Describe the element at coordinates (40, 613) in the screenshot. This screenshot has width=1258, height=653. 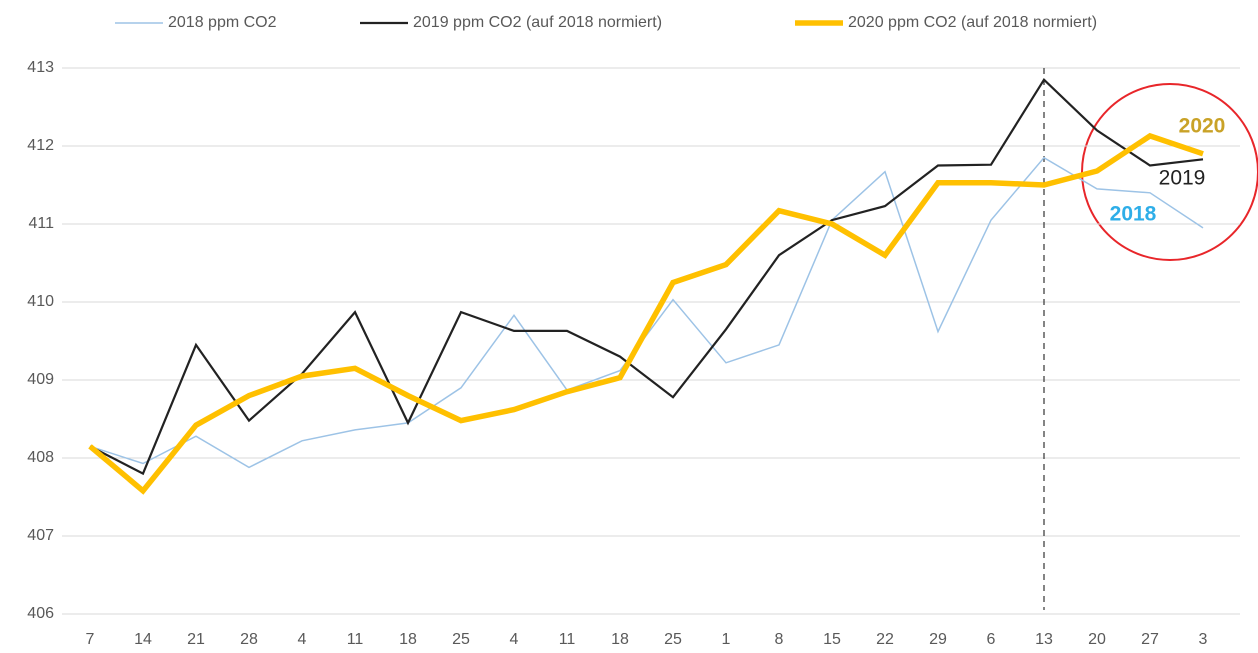
I see `y-tick-label: 406` at that location.